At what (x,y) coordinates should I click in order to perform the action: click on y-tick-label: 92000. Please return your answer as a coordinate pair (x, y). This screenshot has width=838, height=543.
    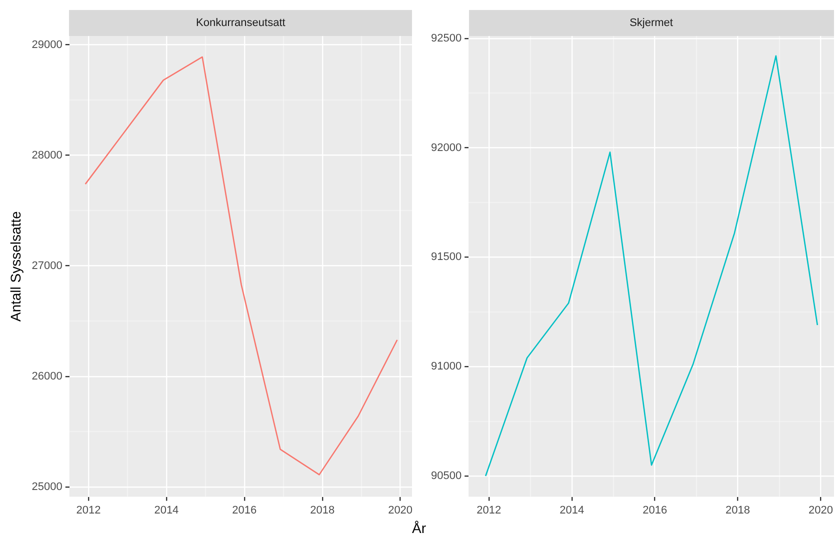
    Looking at the image, I should click on (446, 148).